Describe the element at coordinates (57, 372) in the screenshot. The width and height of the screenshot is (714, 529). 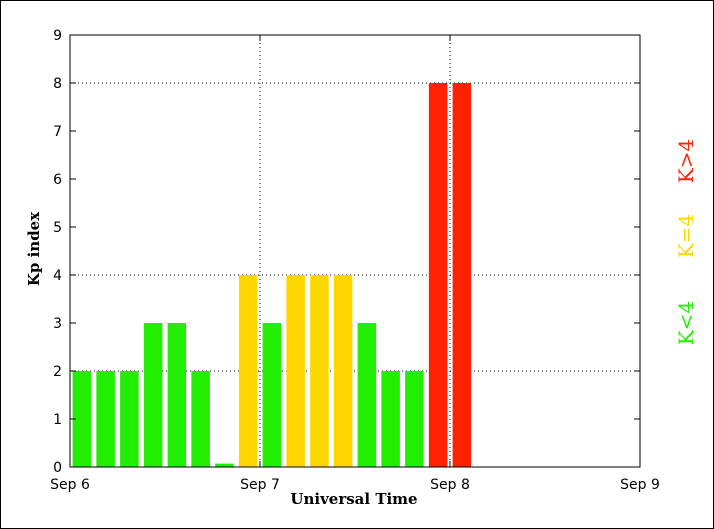
I see `y-tick-label: 2` at that location.